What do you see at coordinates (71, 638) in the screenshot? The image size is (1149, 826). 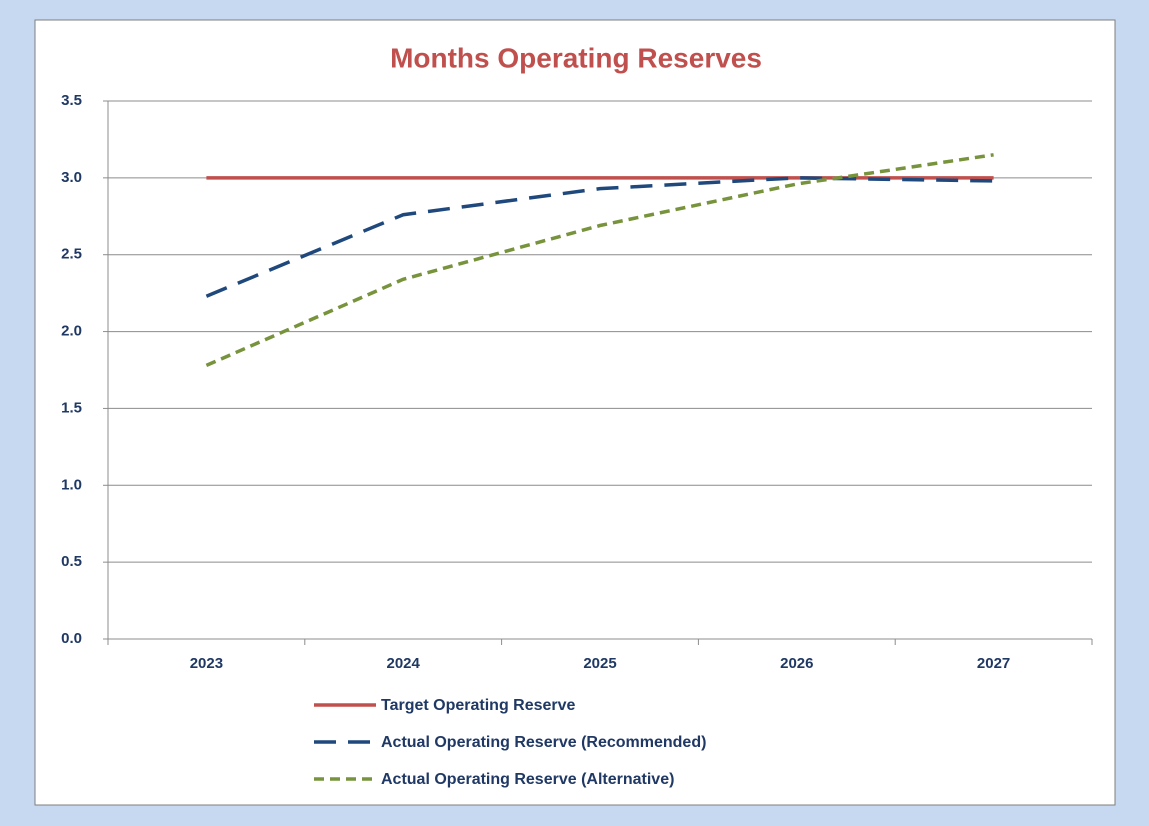 I see `y-tick-label: 0.0` at bounding box center [71, 638].